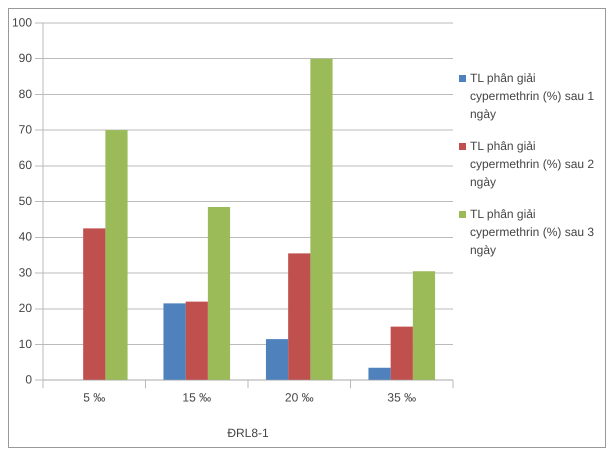 The height and width of the screenshot is (456, 614). Describe the element at coordinates (197, 397) in the screenshot. I see `x-tick-label: 15 ‰` at that location.